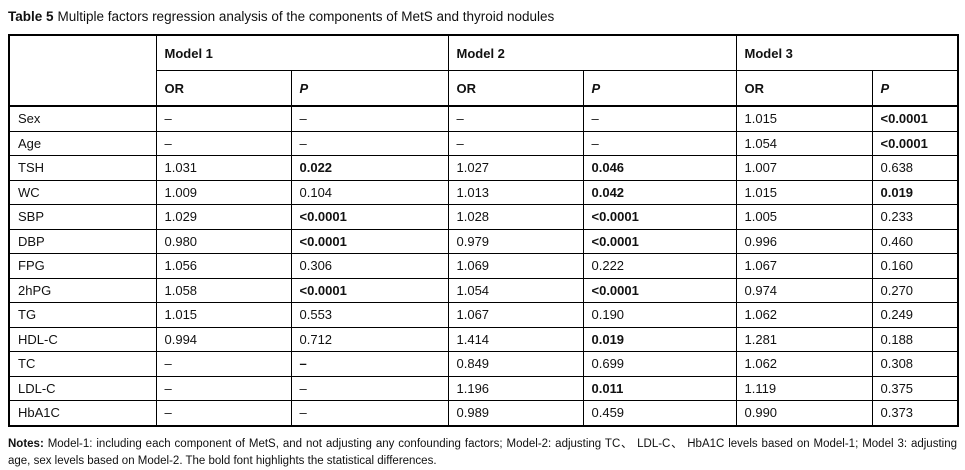  Describe the element at coordinates (515, 217) in the screenshot. I see `cell-m2-or: 1.028` at that location.